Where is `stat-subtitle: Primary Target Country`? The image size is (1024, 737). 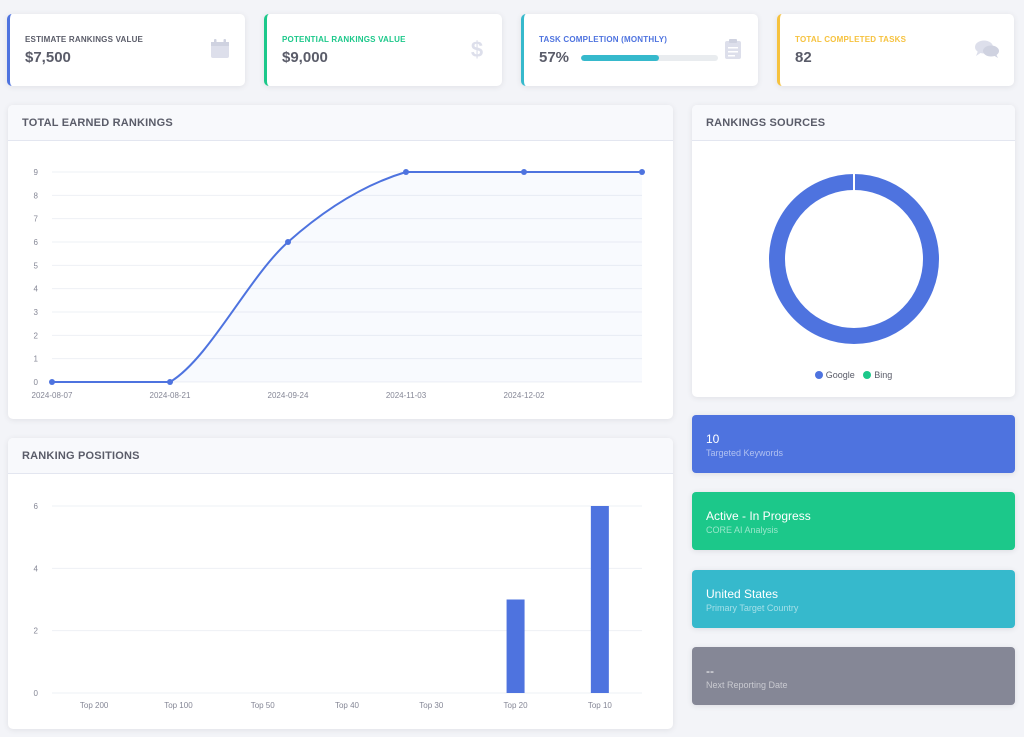
stat-subtitle: Primary Target Country is located at coordinates (752, 608).